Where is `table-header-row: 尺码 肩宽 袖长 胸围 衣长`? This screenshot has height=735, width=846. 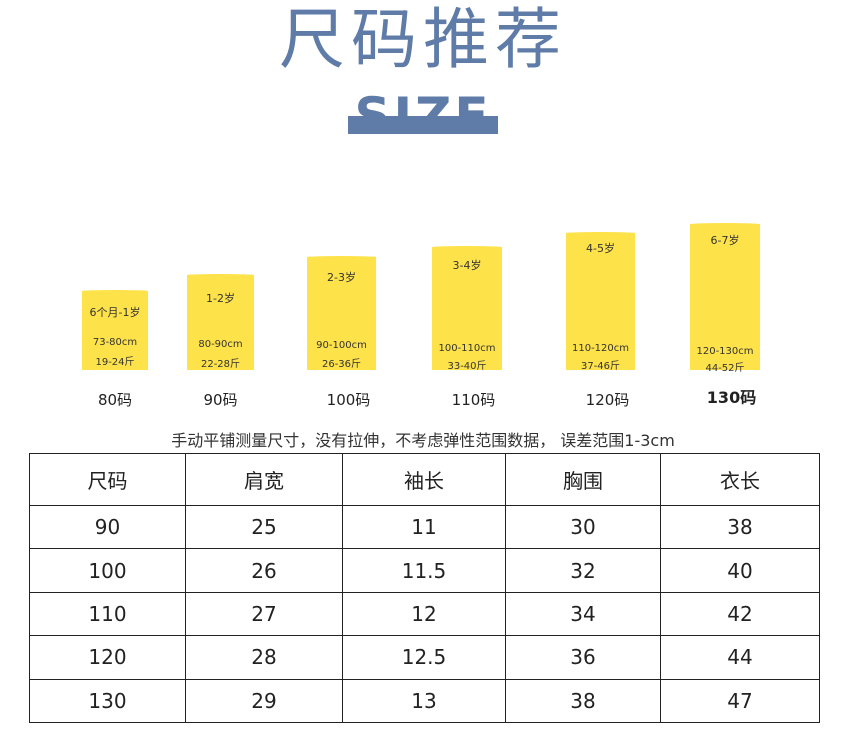 table-header-row: 尺码 肩宽 袖长 胸围 衣长 is located at coordinates (424, 479).